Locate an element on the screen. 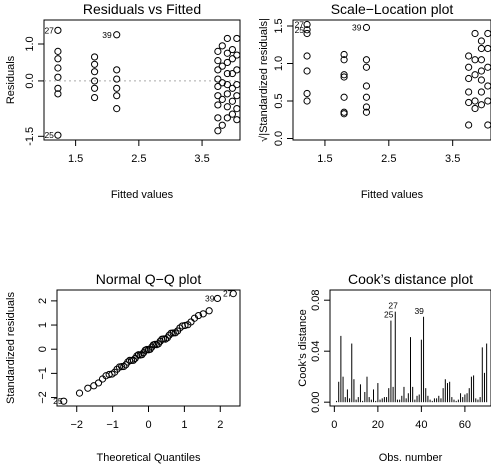 Image resolution: width=491 pixels, height=471 pixels. x-axis-label: Obs. number is located at coordinates (411, 458).